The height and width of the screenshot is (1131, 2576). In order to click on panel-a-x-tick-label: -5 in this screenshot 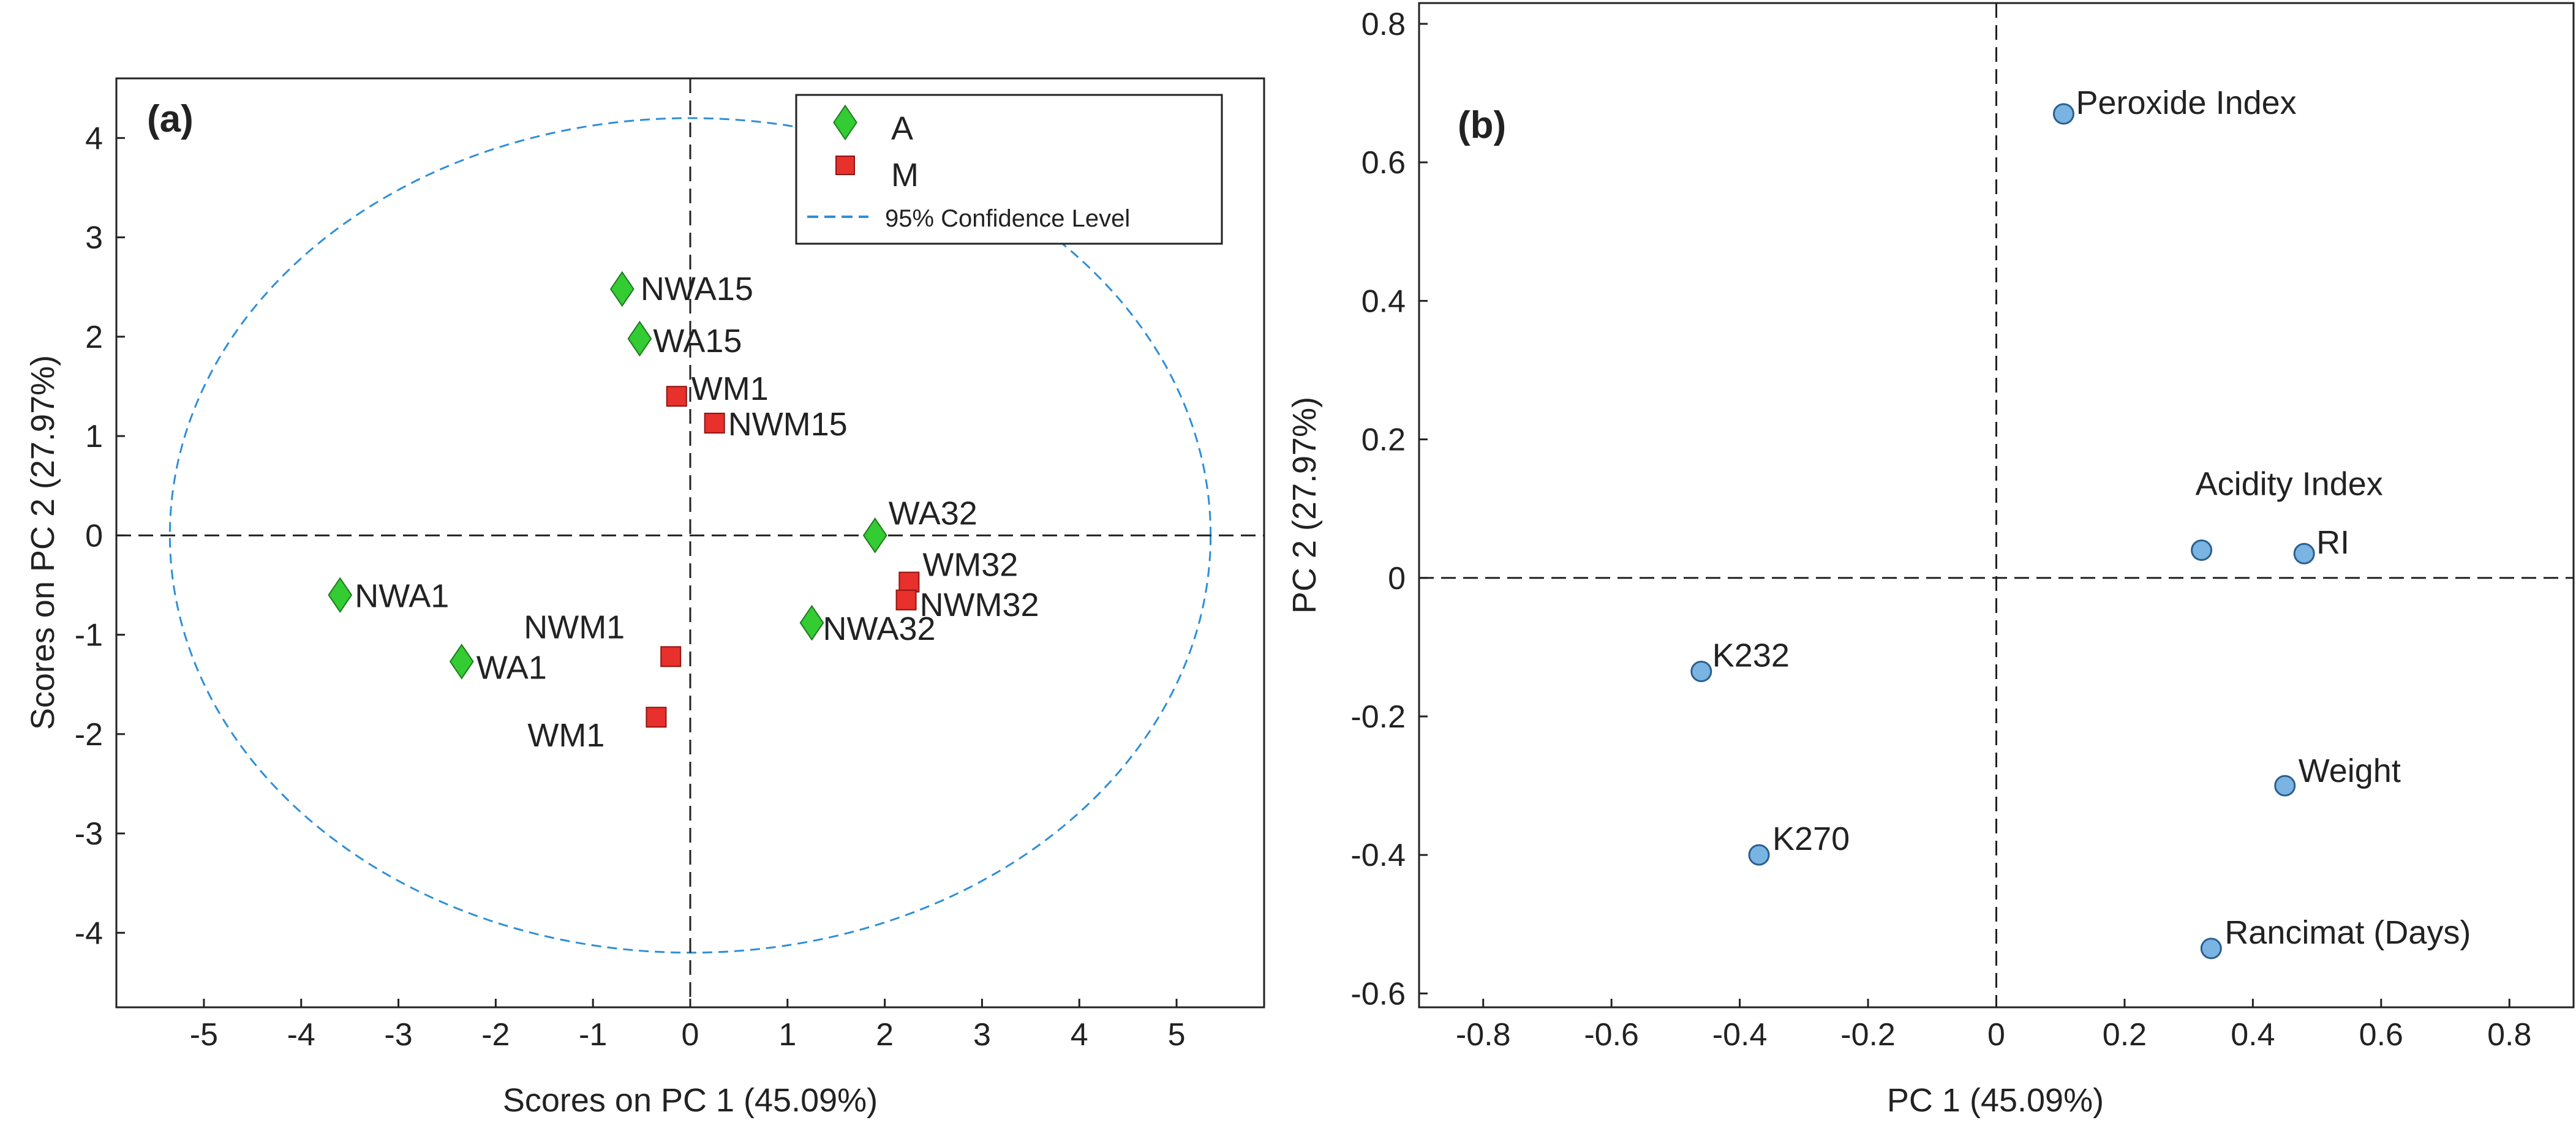, I will do `click(204, 1035)`.